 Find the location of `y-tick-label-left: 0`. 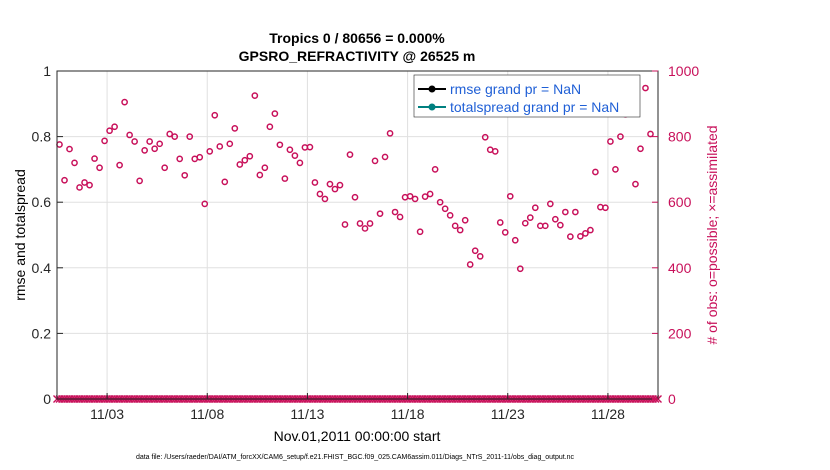

y-tick-label-left: 0 is located at coordinates (47, 399).